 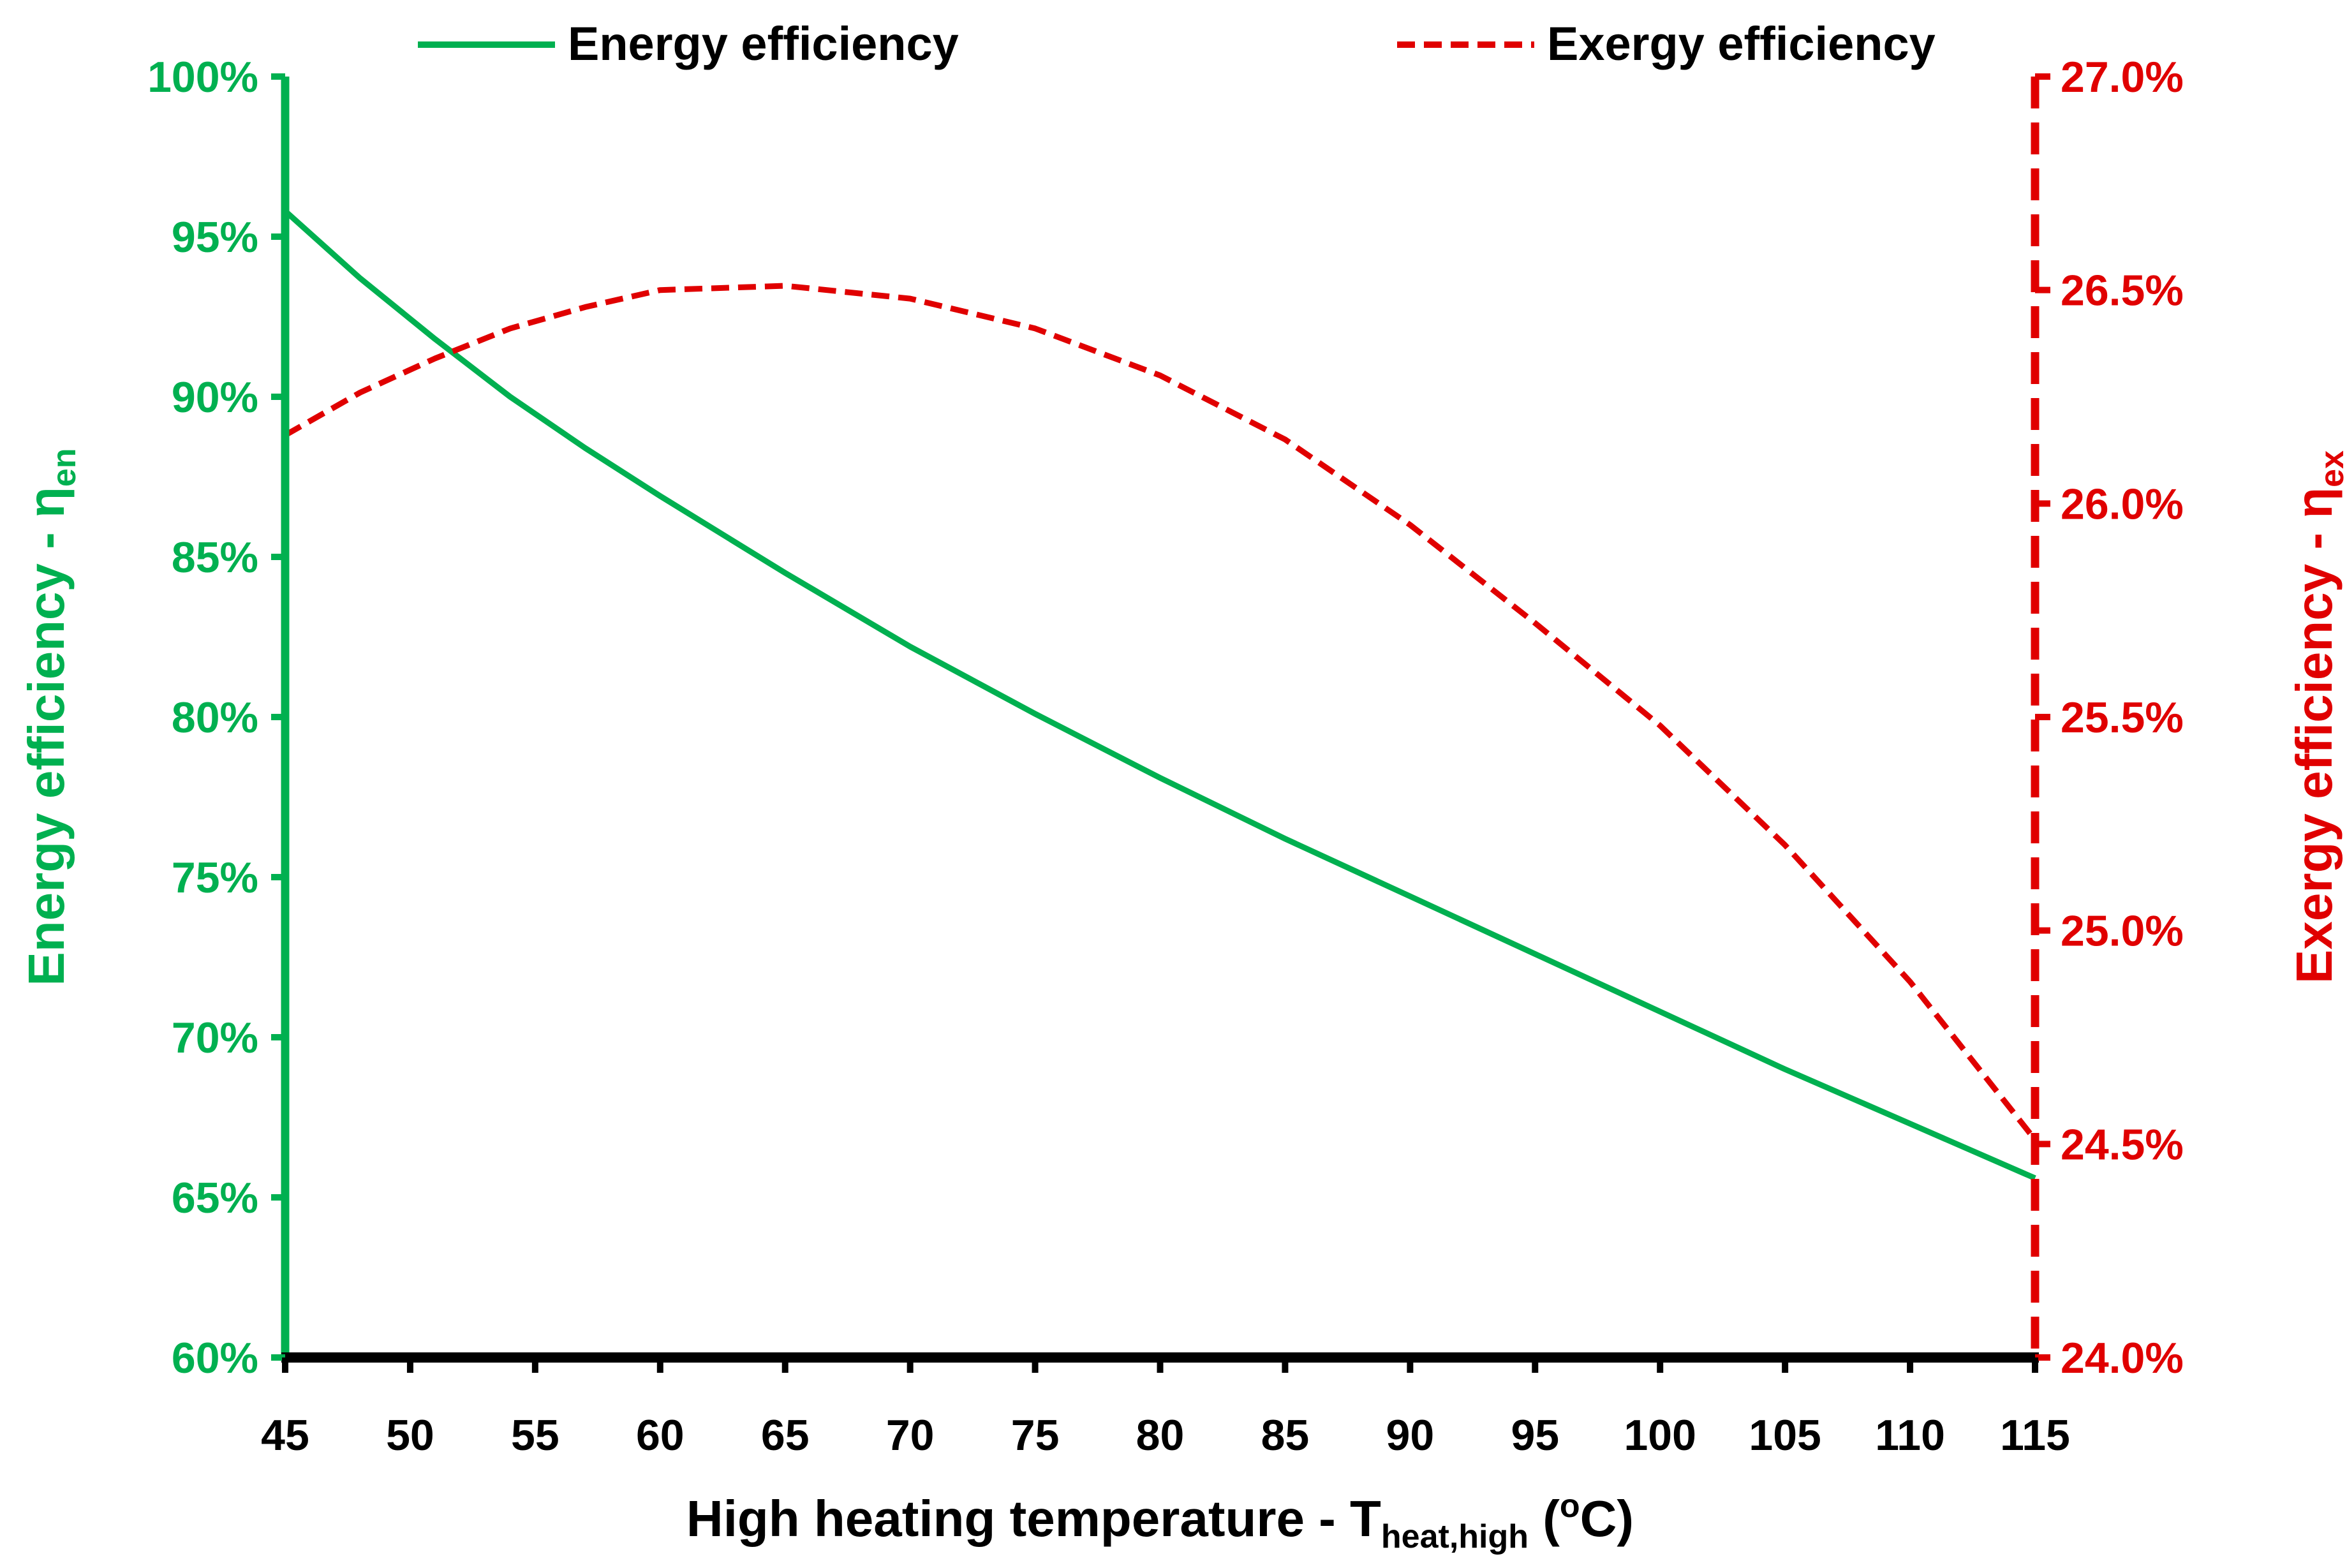 I want to click on x-tick-label: 115, so click(x=2035, y=1435).